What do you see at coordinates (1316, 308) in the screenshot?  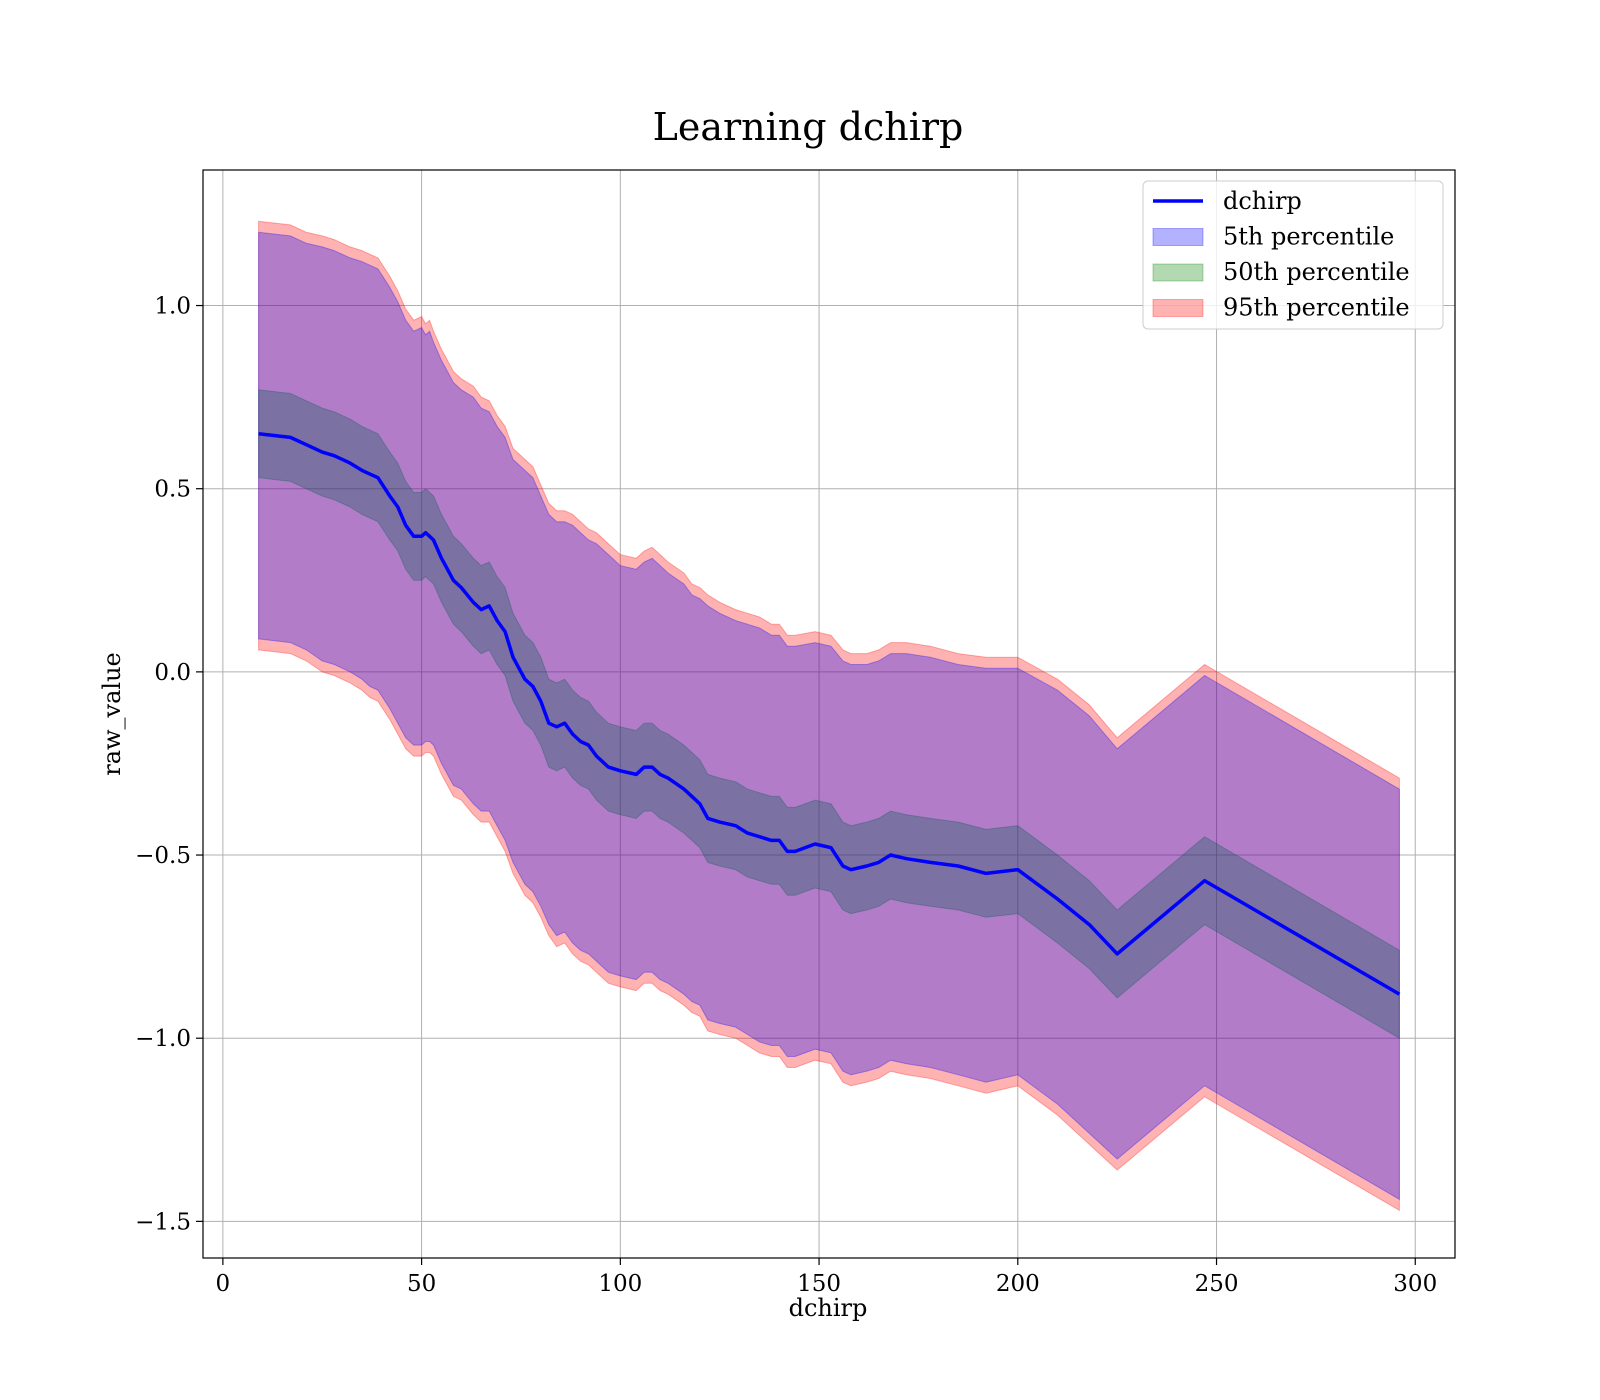 I see `legend-label: 95th percentile` at bounding box center [1316, 308].